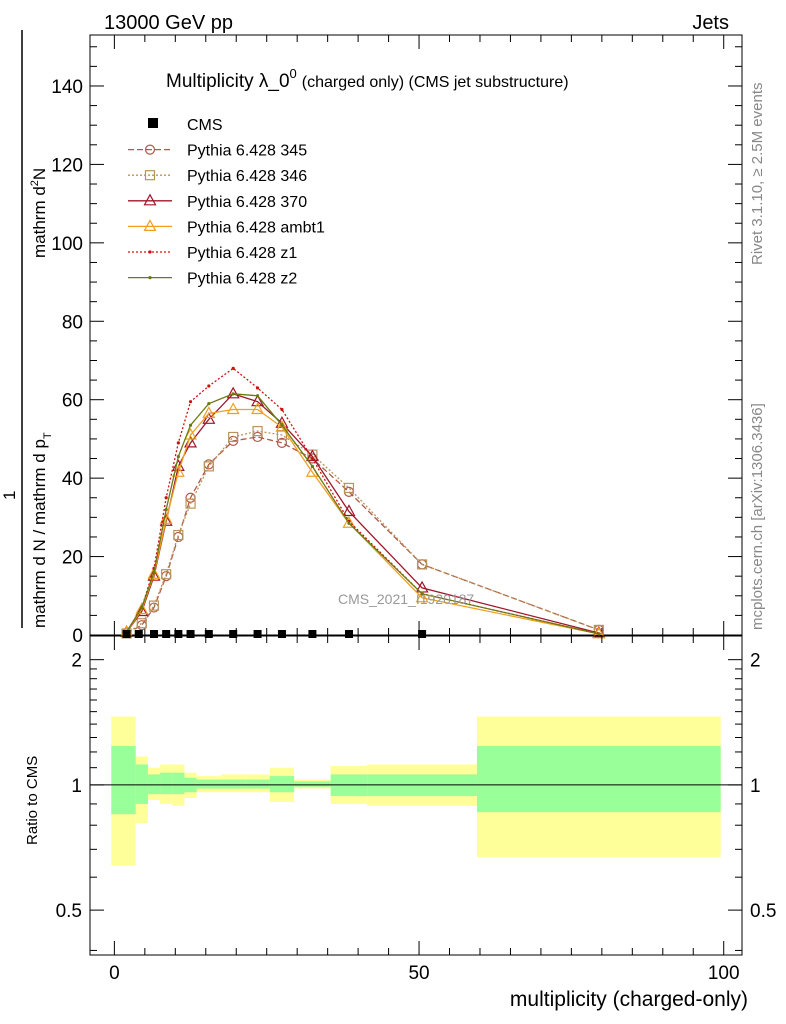  I want to click on chart-title-sup: 0, so click(293, 73).